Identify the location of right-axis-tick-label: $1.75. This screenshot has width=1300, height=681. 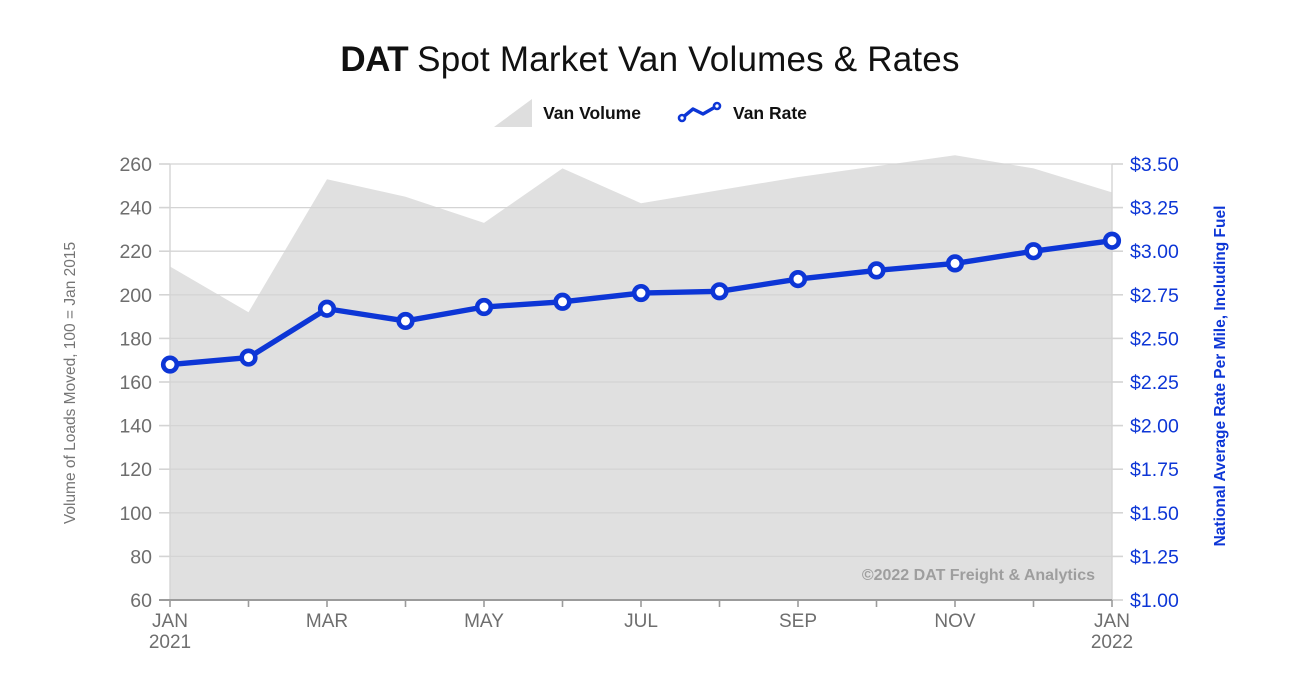
(1154, 470).